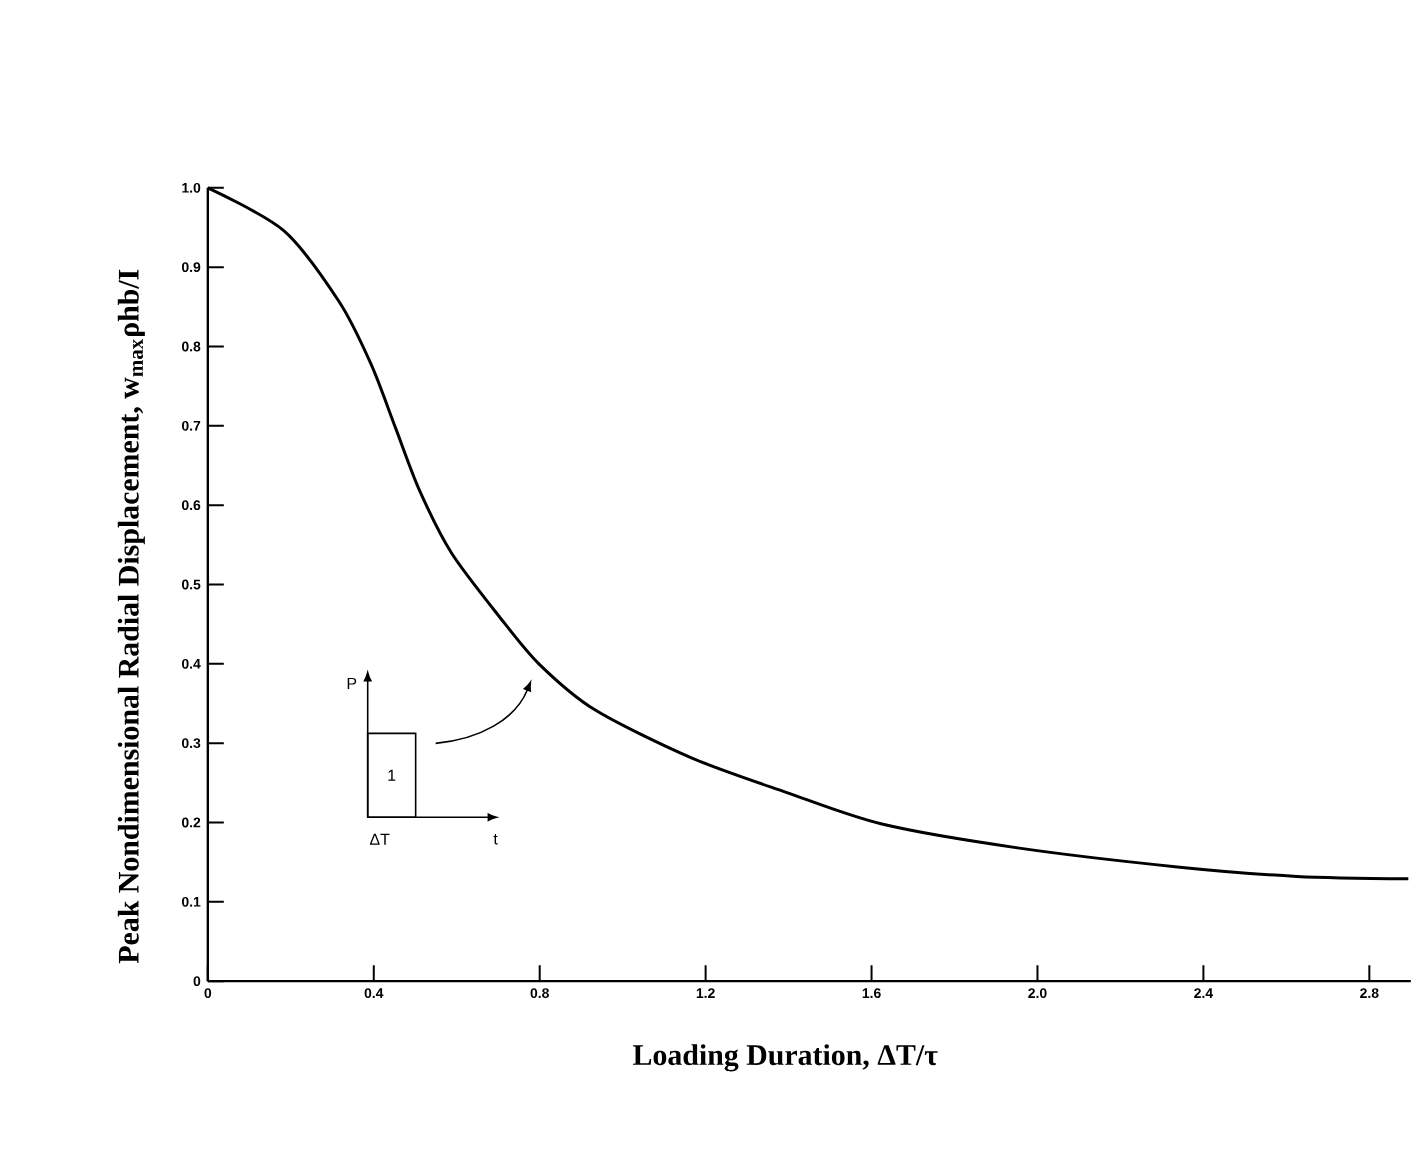  What do you see at coordinates (785, 1058) in the screenshot?
I see `x-axis-title: Loading Duration, ΔT/τ` at bounding box center [785, 1058].